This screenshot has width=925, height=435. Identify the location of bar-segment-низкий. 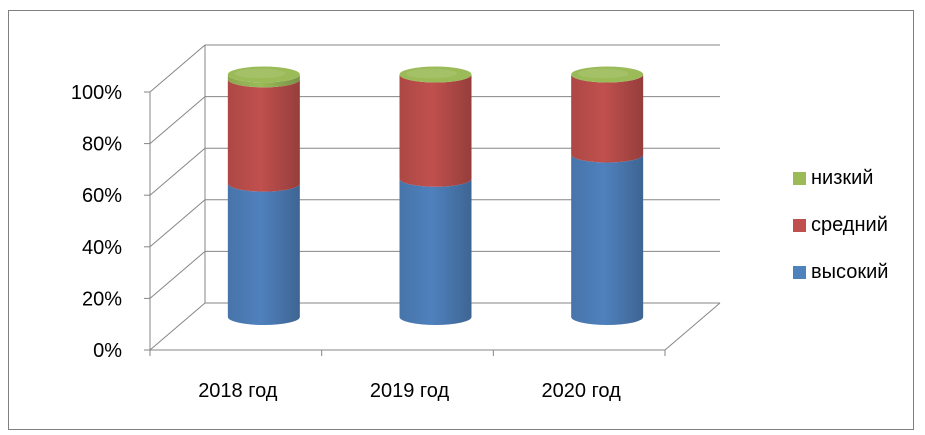
(263, 81).